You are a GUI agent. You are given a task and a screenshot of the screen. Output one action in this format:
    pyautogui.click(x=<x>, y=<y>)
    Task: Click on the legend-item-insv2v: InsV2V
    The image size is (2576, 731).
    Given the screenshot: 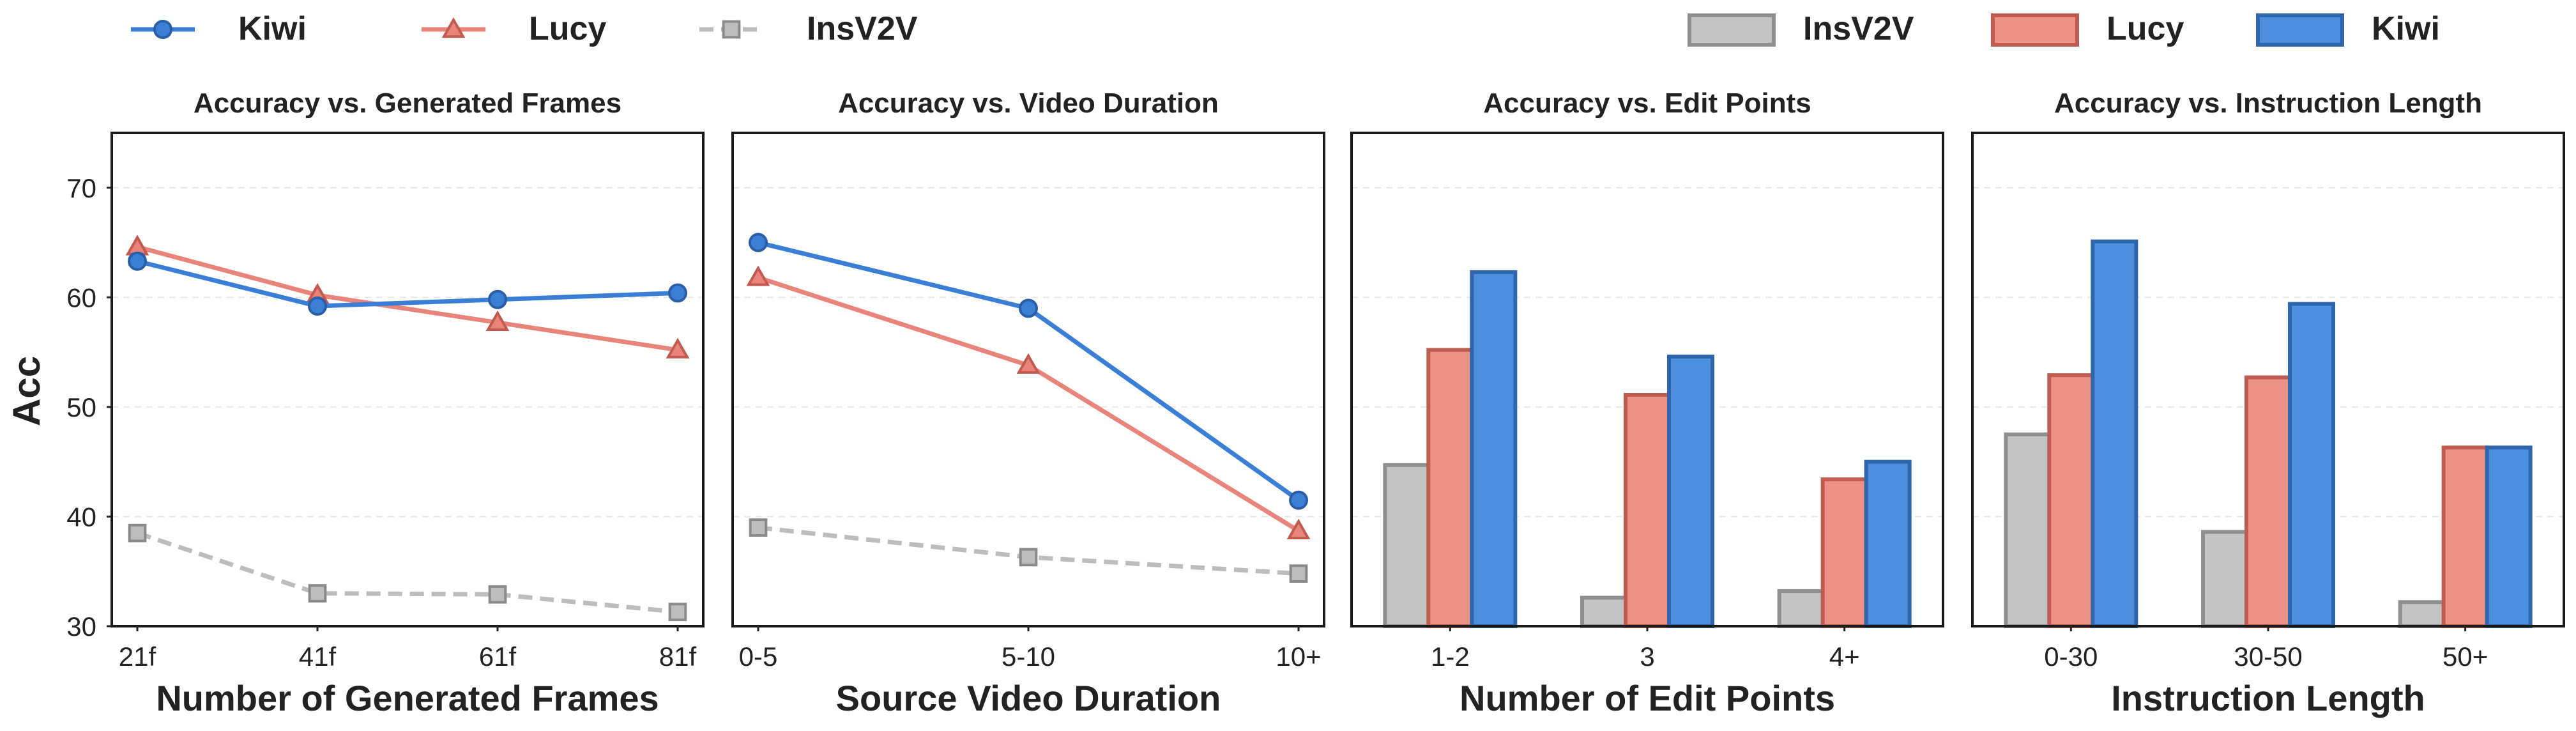 What is the action you would take?
    pyautogui.click(x=808, y=28)
    